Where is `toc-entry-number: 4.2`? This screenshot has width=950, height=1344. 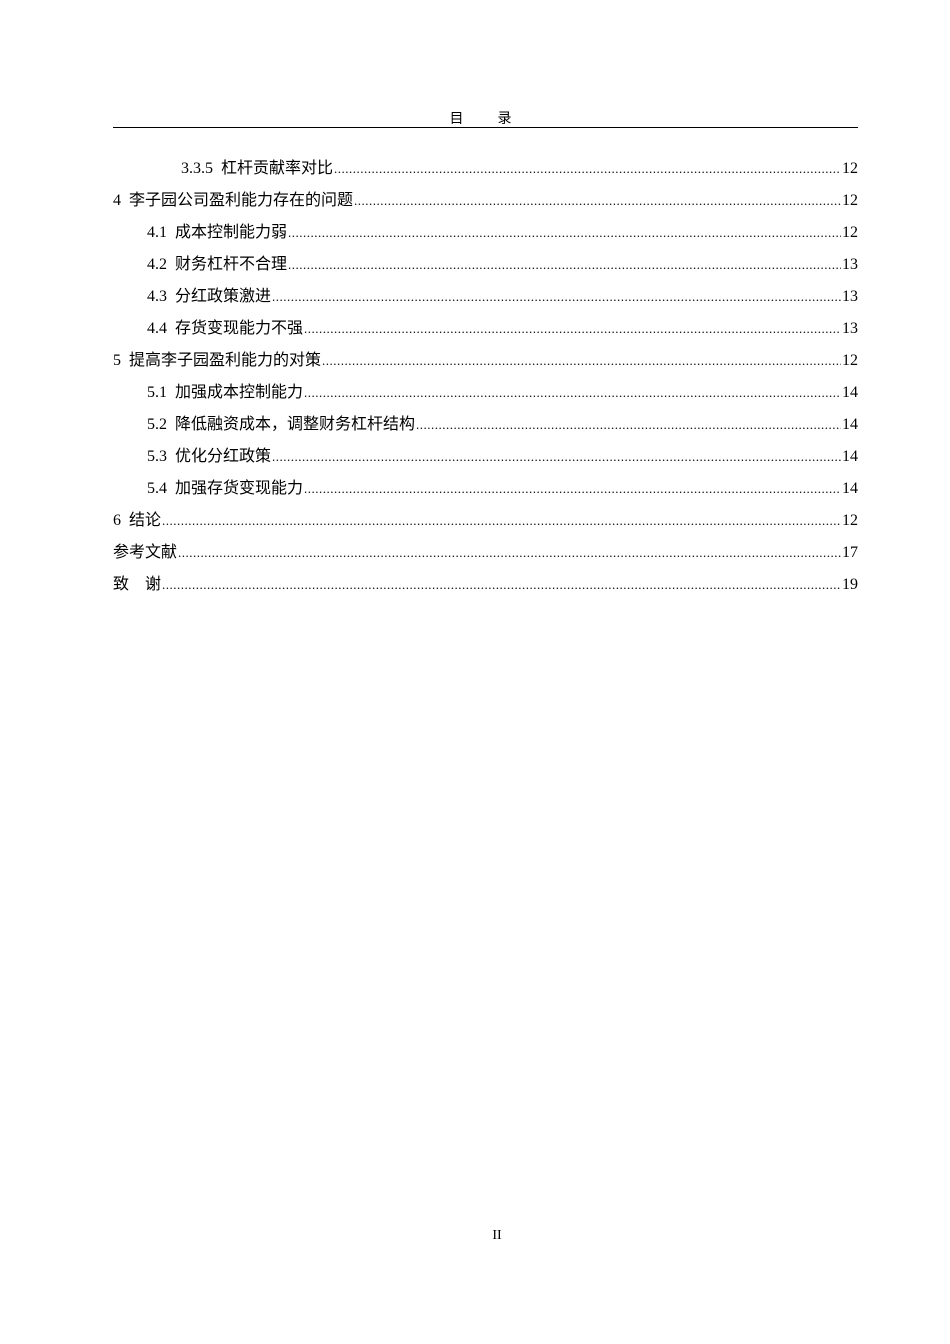 toc-entry-number: 4.2 is located at coordinates (157, 264).